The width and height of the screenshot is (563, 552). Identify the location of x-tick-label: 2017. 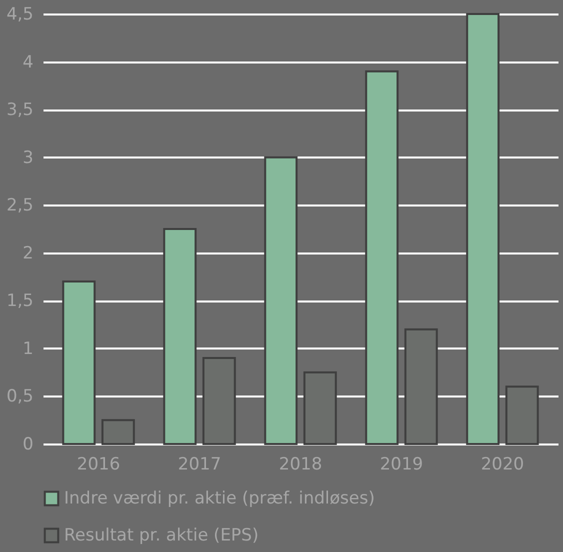
(200, 464).